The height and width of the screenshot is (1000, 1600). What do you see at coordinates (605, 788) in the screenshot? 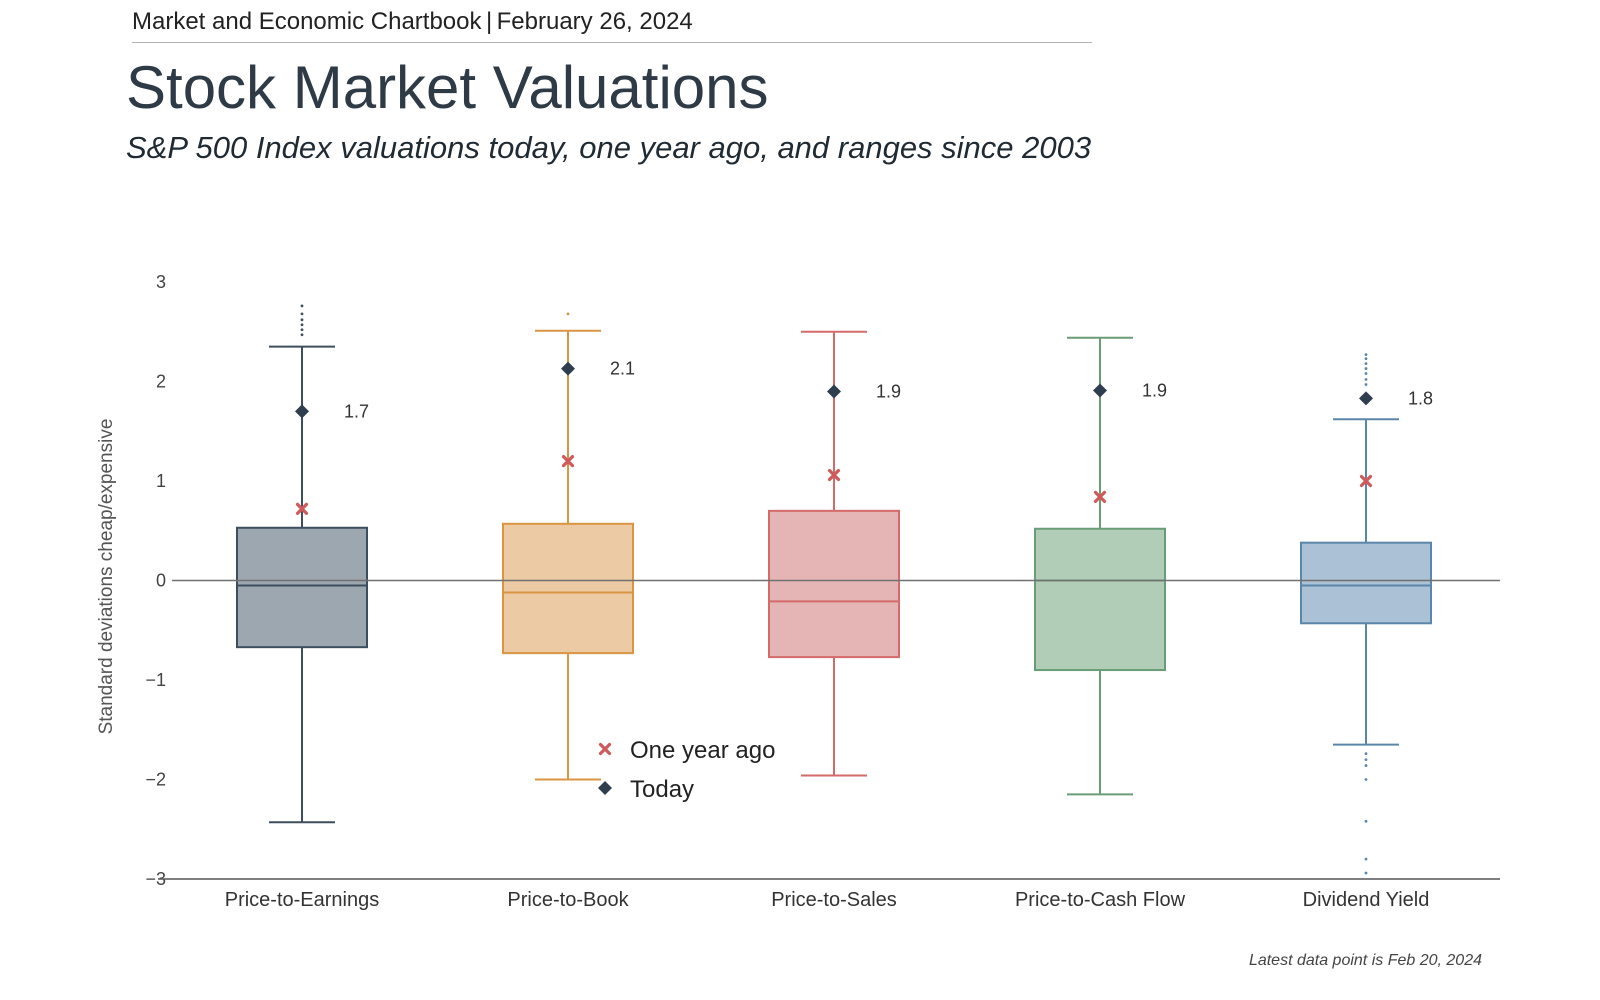
I see `legend-today-marker` at bounding box center [605, 788].